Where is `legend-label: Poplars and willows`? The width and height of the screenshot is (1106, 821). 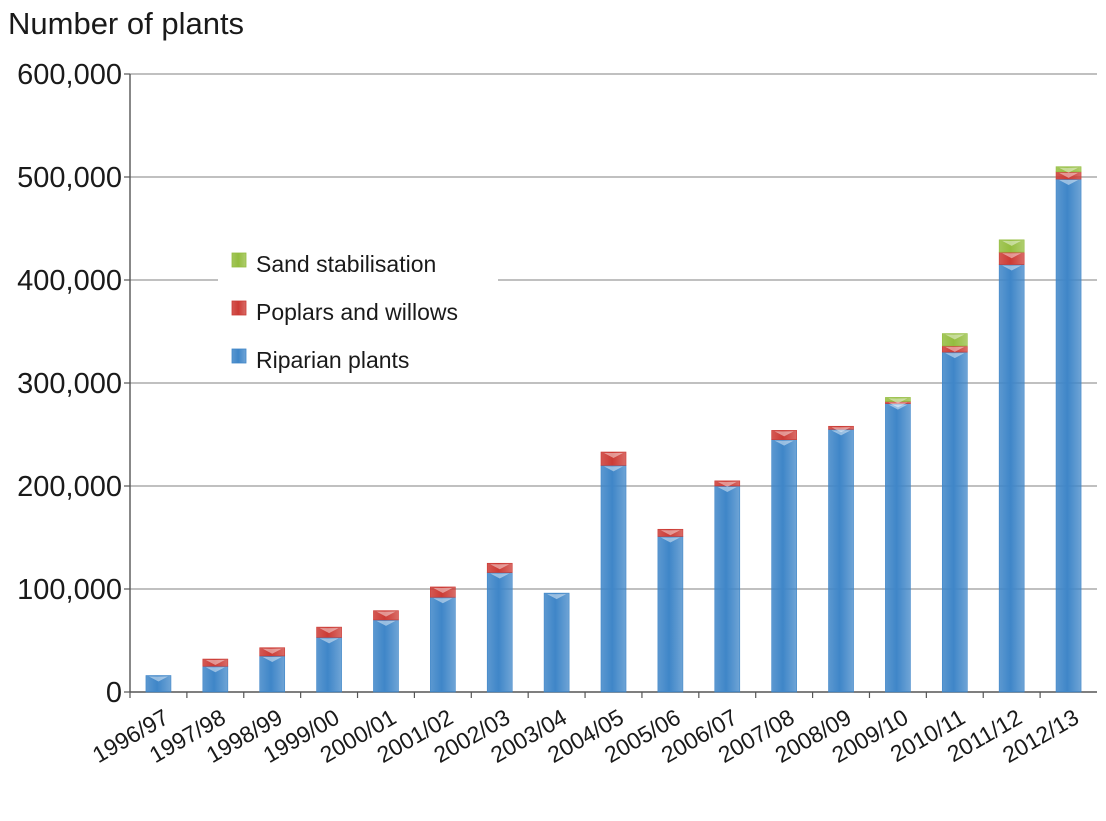 legend-label: Poplars and willows is located at coordinates (357, 312).